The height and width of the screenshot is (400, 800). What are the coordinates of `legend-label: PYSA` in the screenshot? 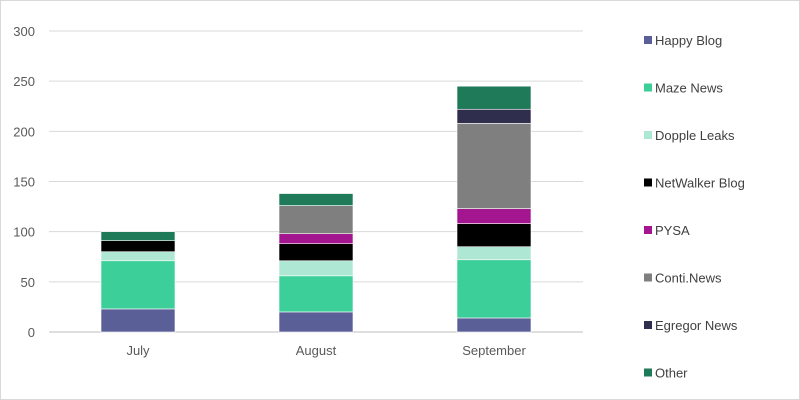 It's located at (672, 230).